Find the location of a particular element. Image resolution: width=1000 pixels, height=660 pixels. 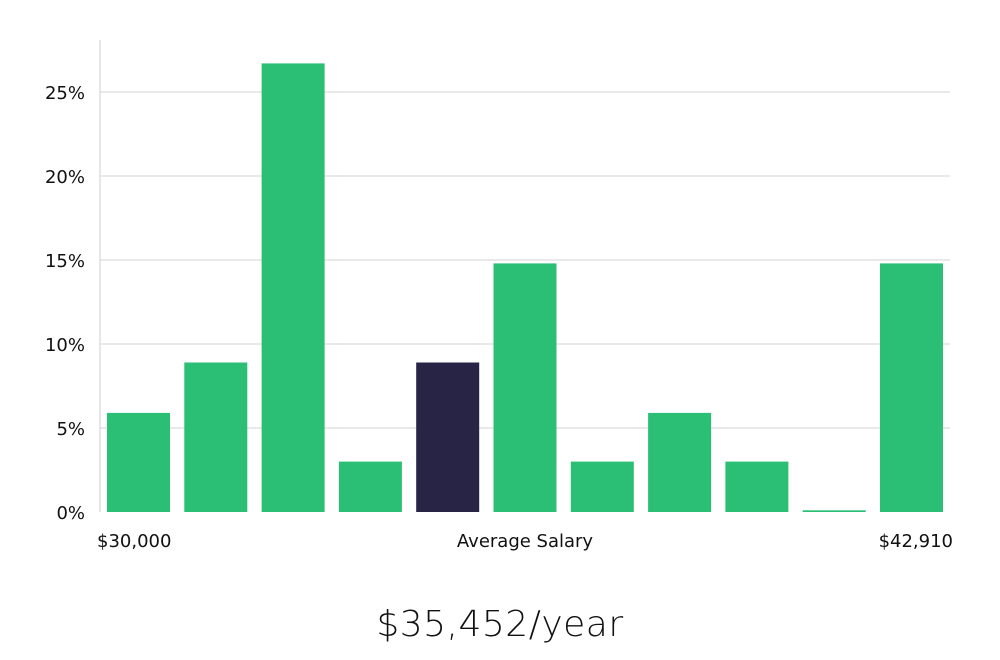

x-label-min: $30,000 is located at coordinates (134, 541).